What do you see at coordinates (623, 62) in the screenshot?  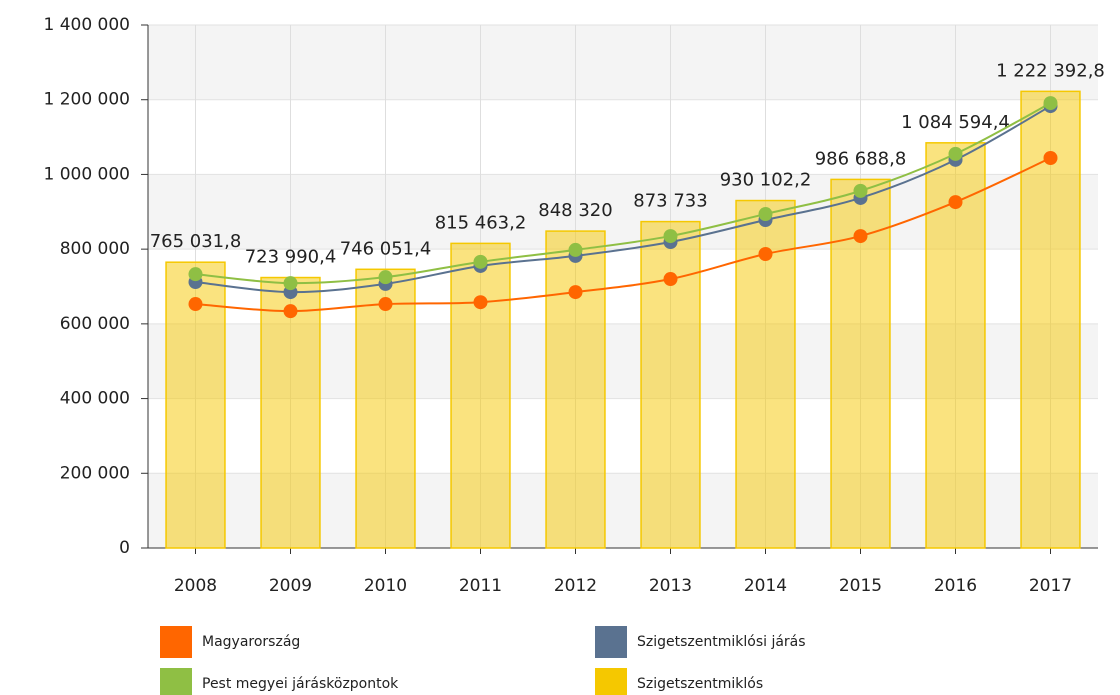 I see `plot-band` at bounding box center [623, 62].